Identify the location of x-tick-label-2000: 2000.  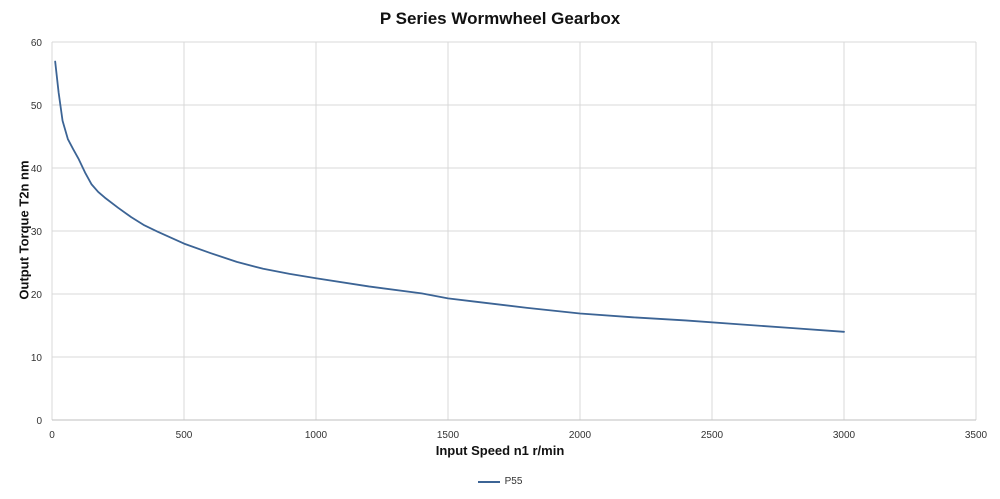
(580, 435).